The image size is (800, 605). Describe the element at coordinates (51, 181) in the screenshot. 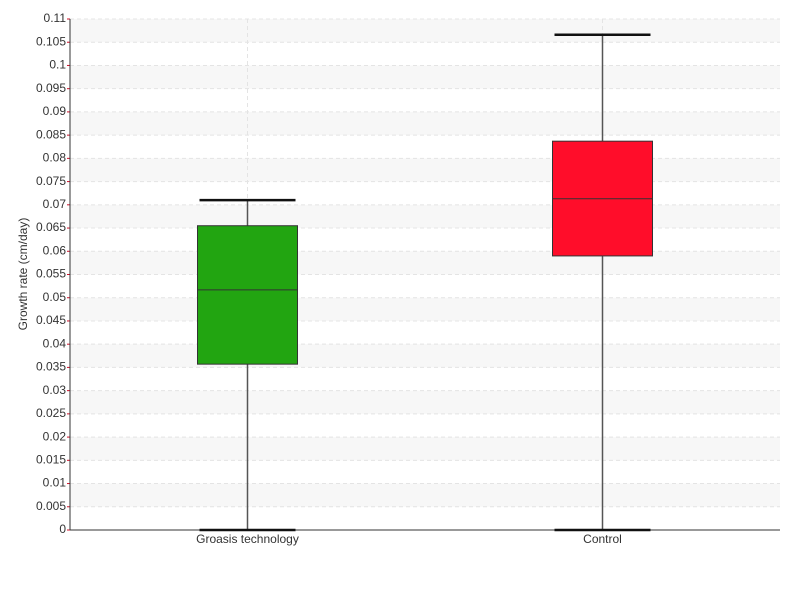

I see `y-tick-label: 0.075` at that location.